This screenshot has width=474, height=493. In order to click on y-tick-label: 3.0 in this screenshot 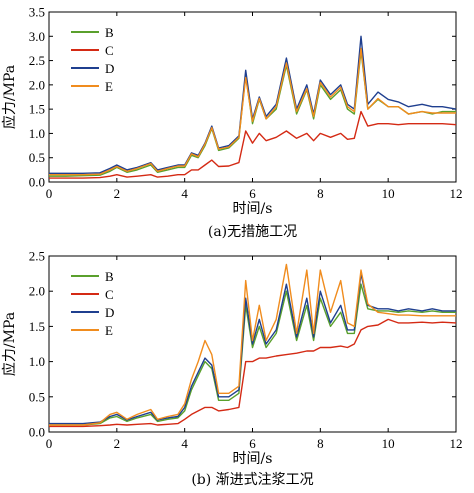, I will do `click(37, 36)`.